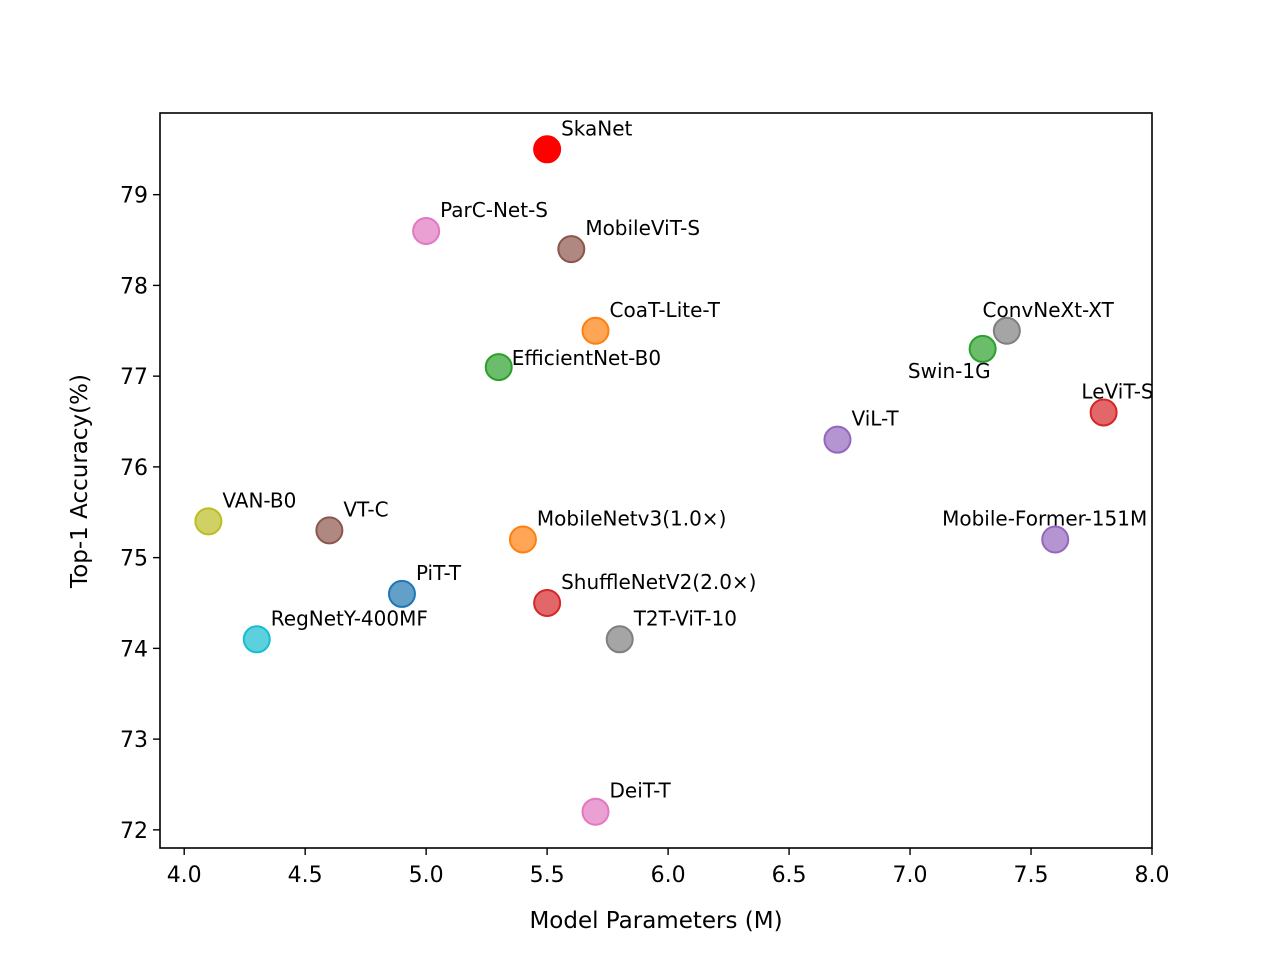  Describe the element at coordinates (547, 875) in the screenshot. I see `x-tick-label: 5.5` at that location.